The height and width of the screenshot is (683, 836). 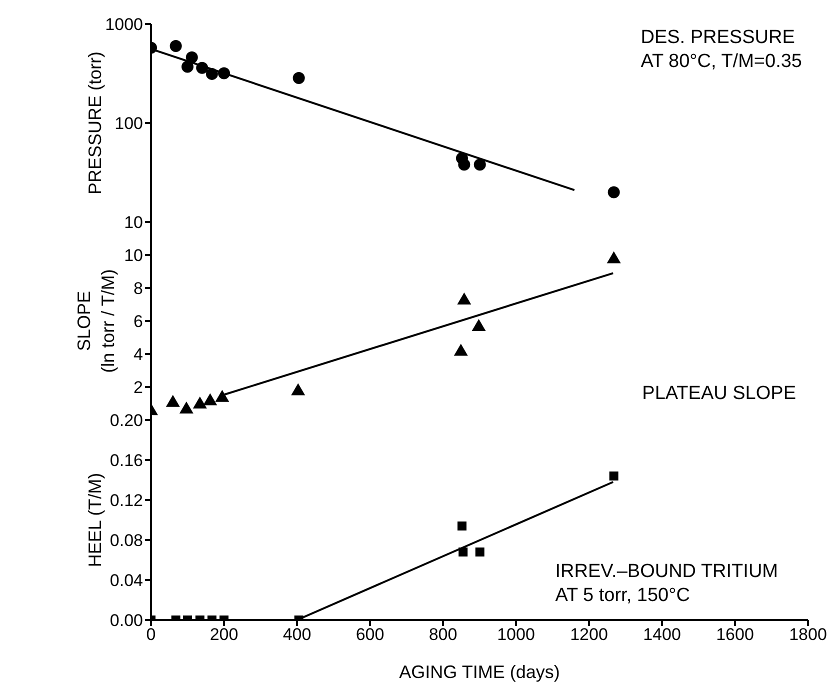 What do you see at coordinates (124, 24) in the screenshot?
I see `y-tick-label: 1000` at bounding box center [124, 24].